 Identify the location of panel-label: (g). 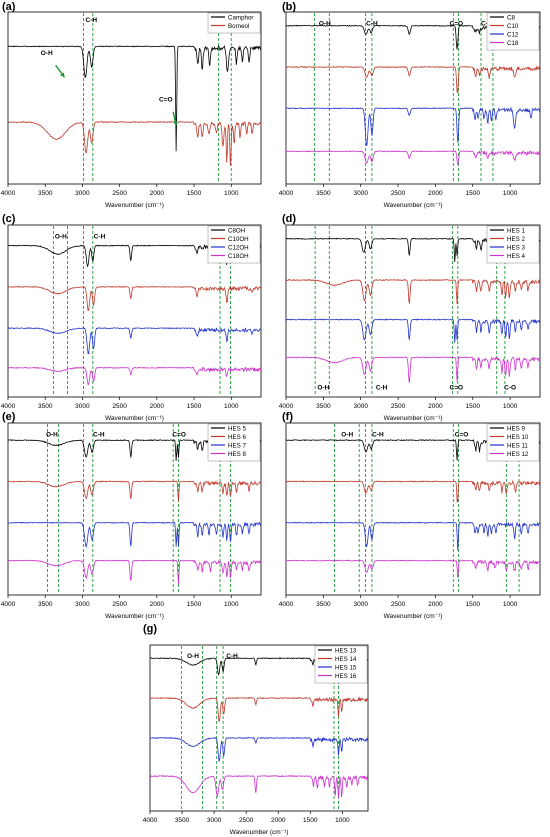
(150, 629).